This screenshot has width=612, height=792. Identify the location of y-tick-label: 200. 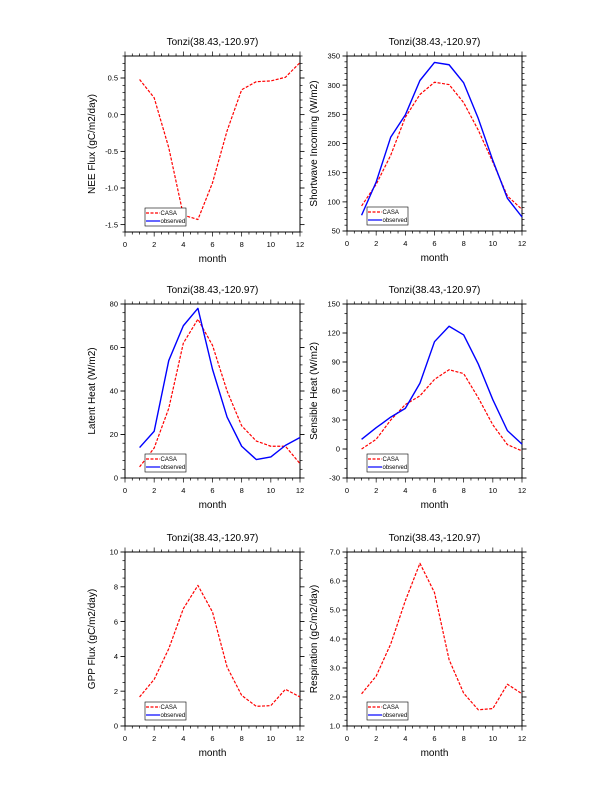
(333, 143).